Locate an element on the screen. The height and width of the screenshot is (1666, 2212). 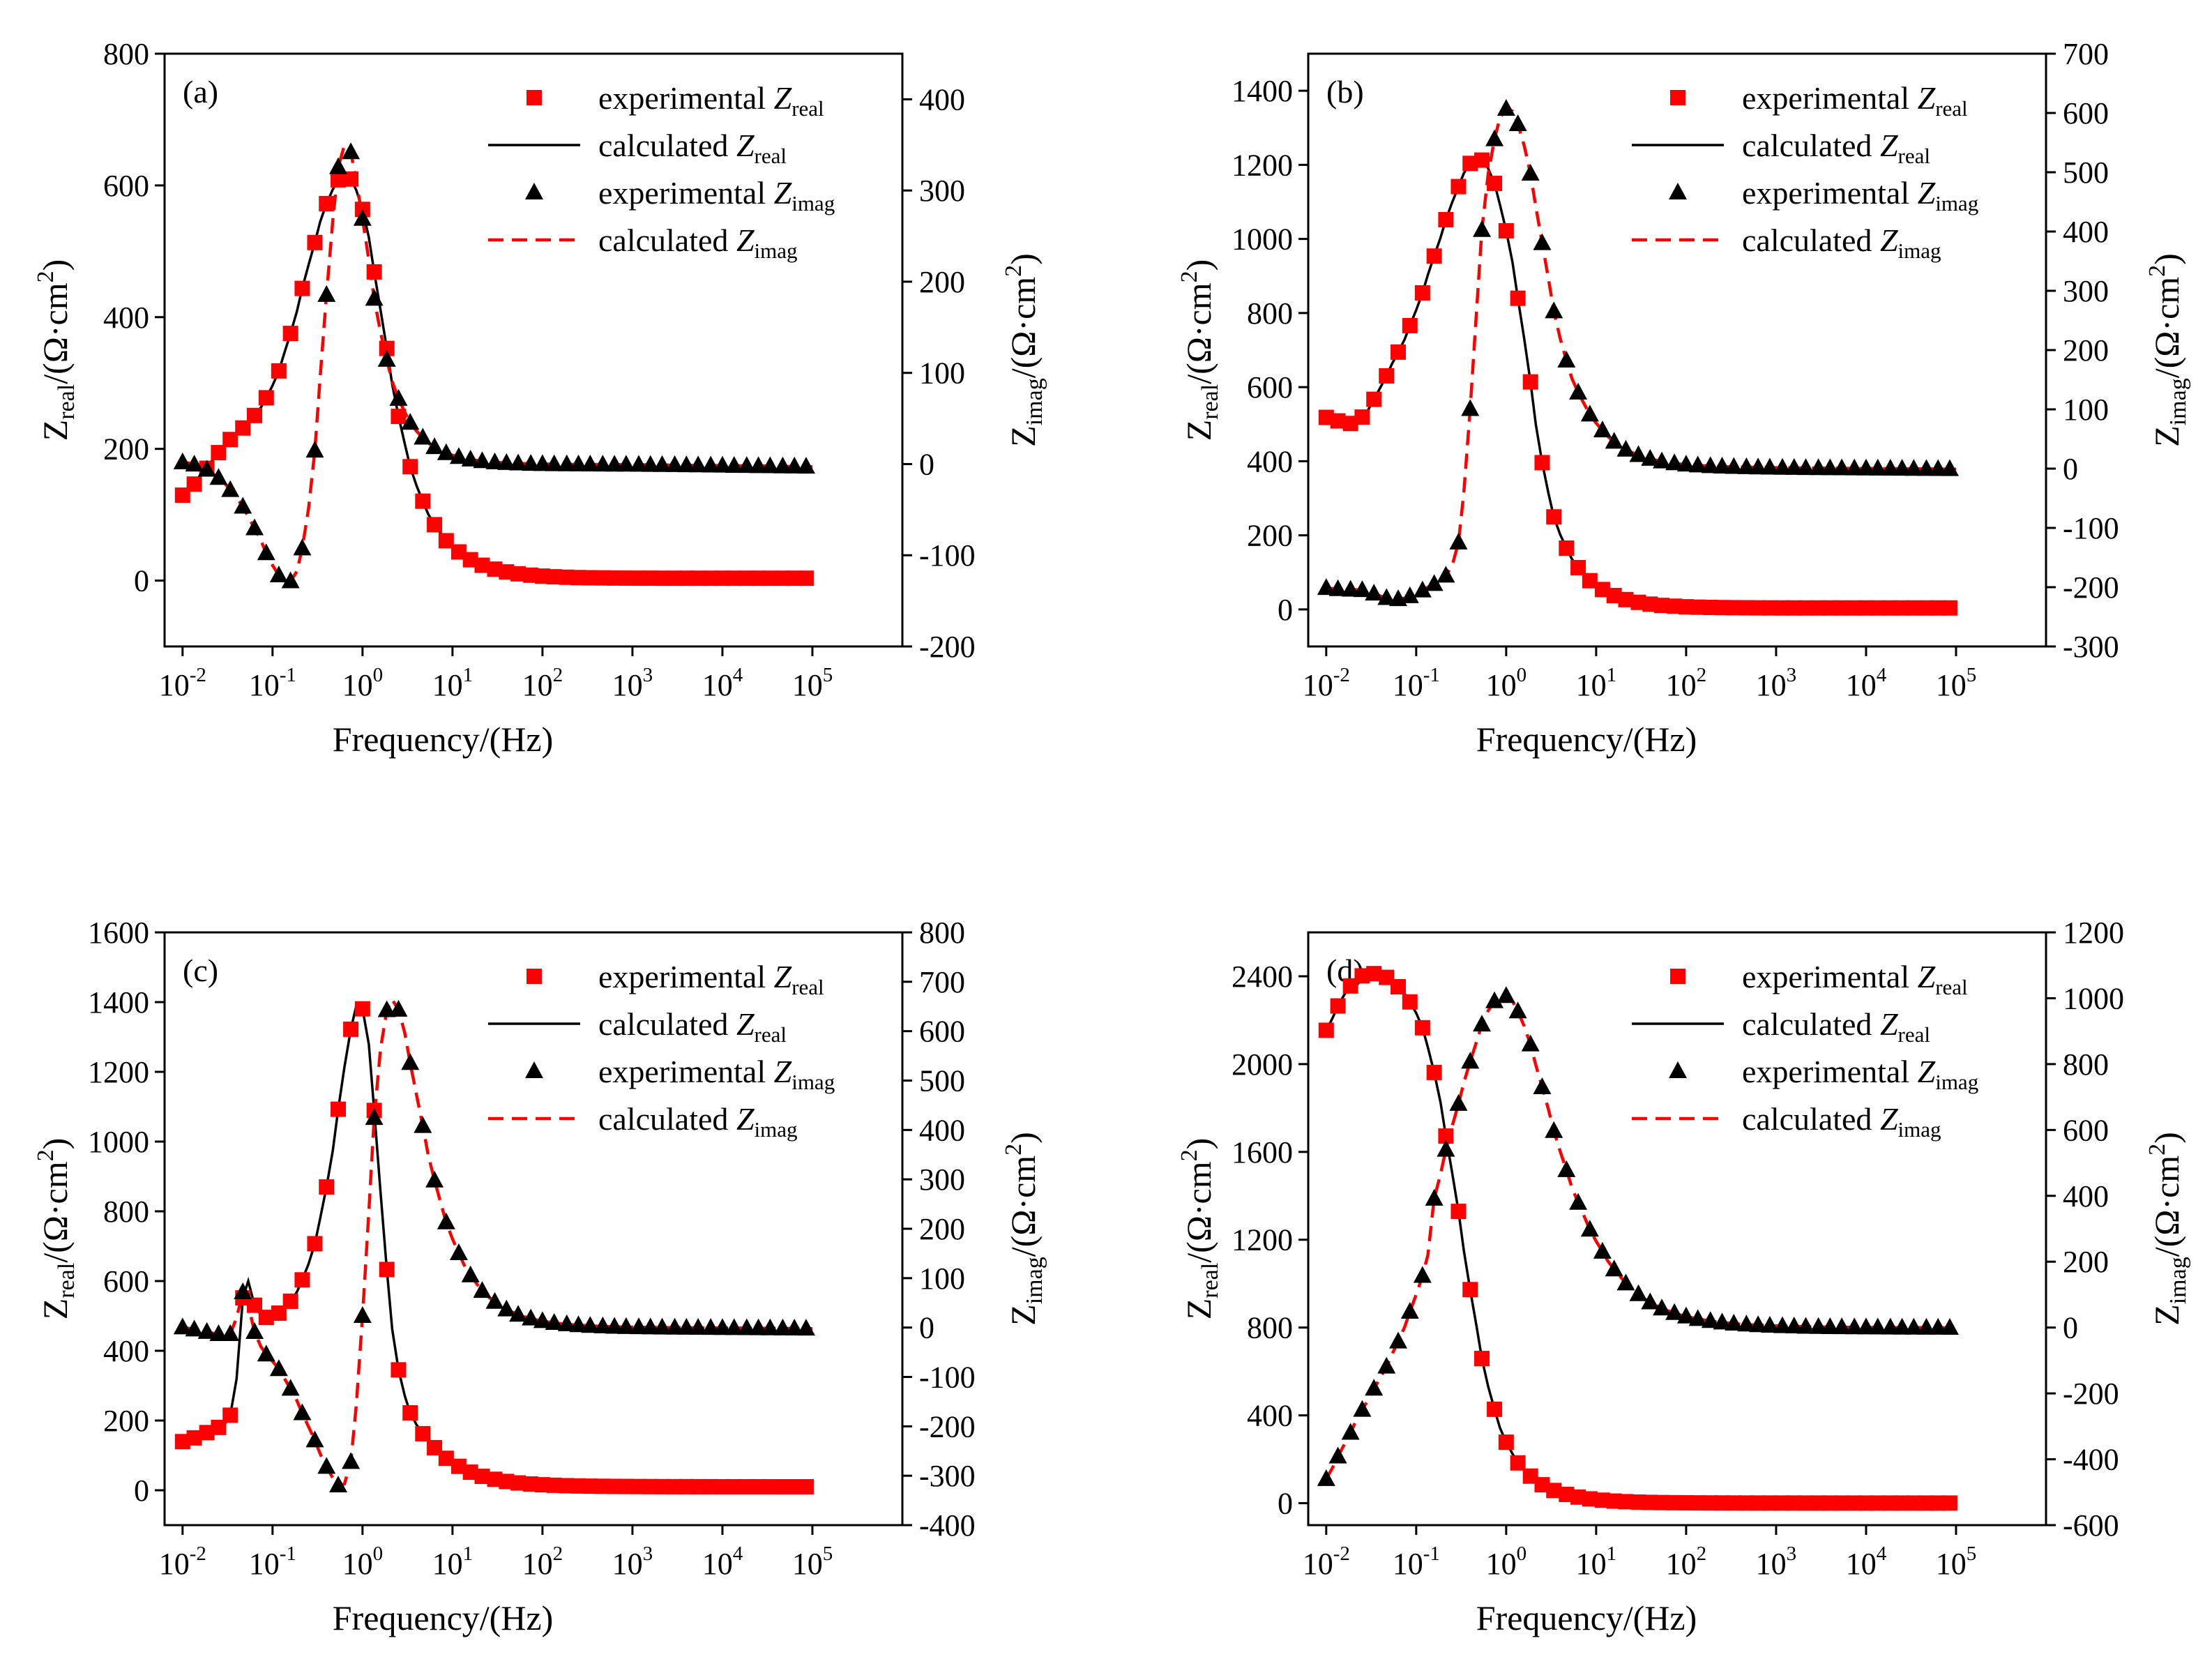
legend-label: experimental Zreal is located at coordinates (711, 979).